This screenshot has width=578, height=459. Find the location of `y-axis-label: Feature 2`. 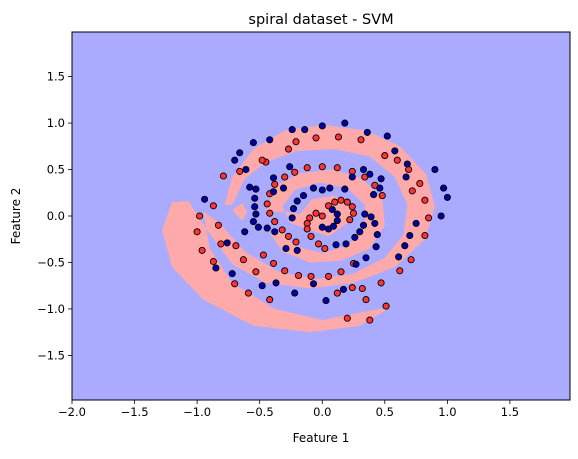

y-axis-label: Feature 2 is located at coordinates (16, 216).